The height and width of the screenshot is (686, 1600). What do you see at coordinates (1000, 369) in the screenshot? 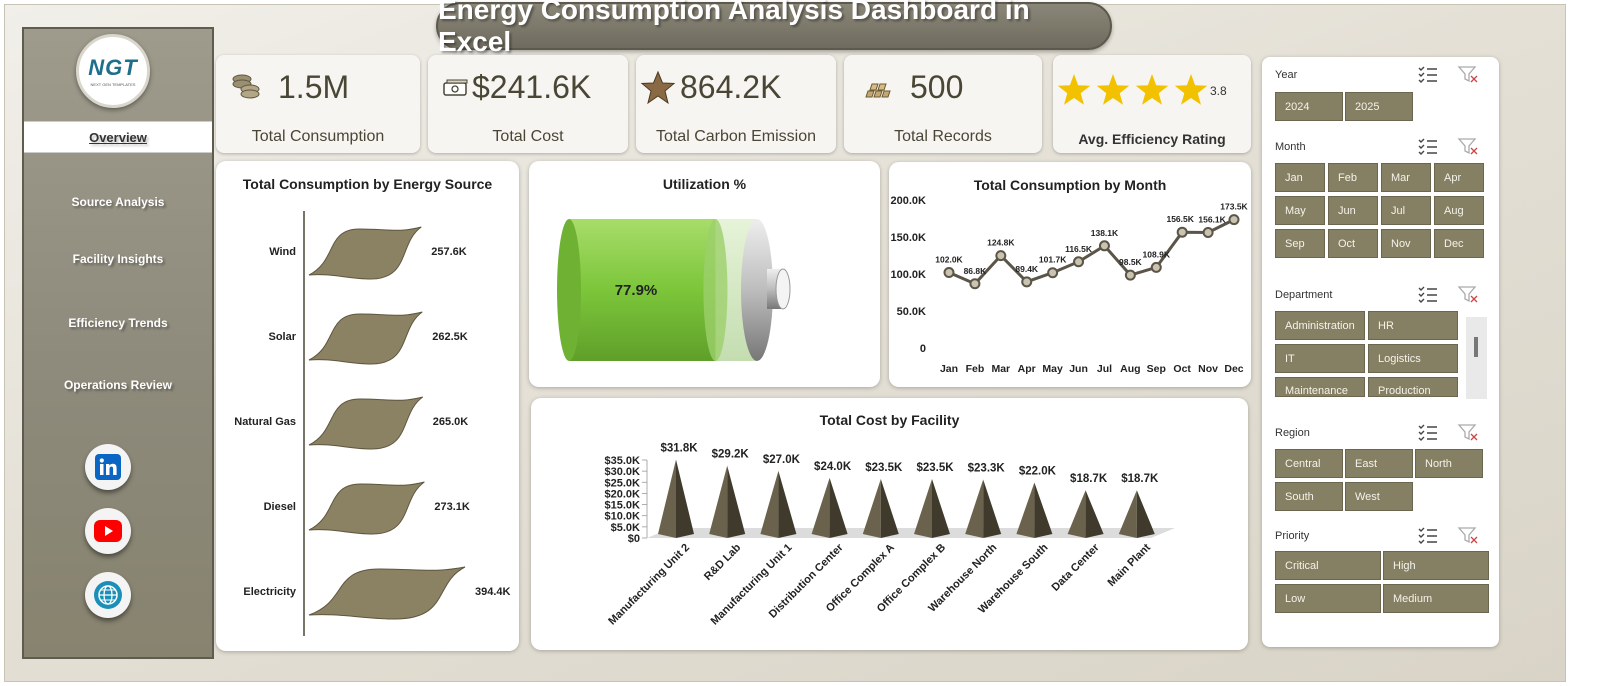
I see `x-tick-label: Mar` at bounding box center [1000, 369].